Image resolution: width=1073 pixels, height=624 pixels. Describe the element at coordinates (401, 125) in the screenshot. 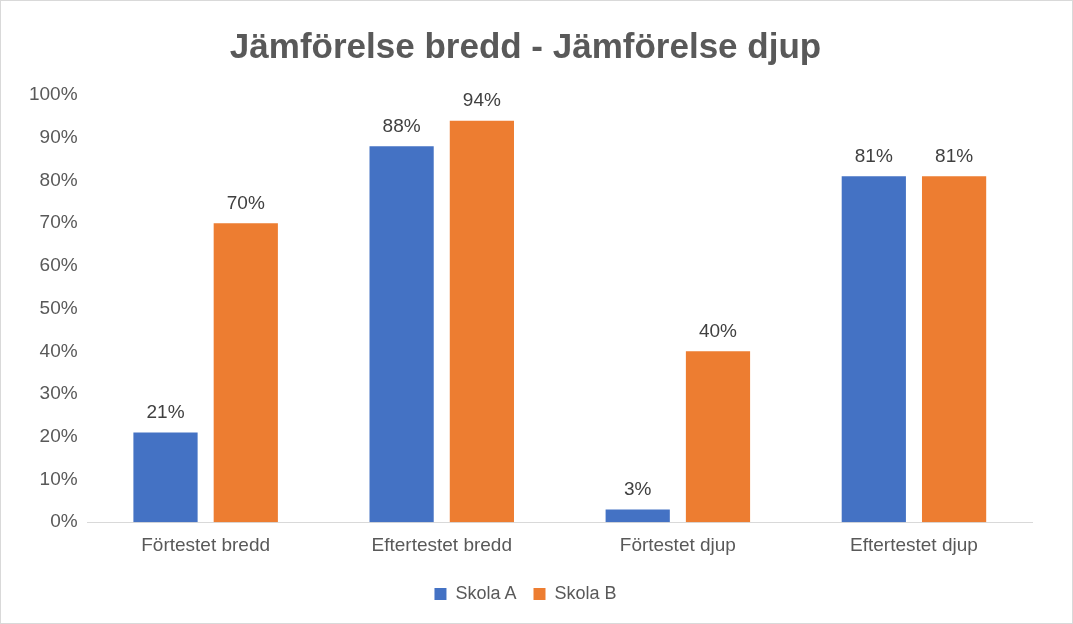

I see `data-label: 88%` at that location.